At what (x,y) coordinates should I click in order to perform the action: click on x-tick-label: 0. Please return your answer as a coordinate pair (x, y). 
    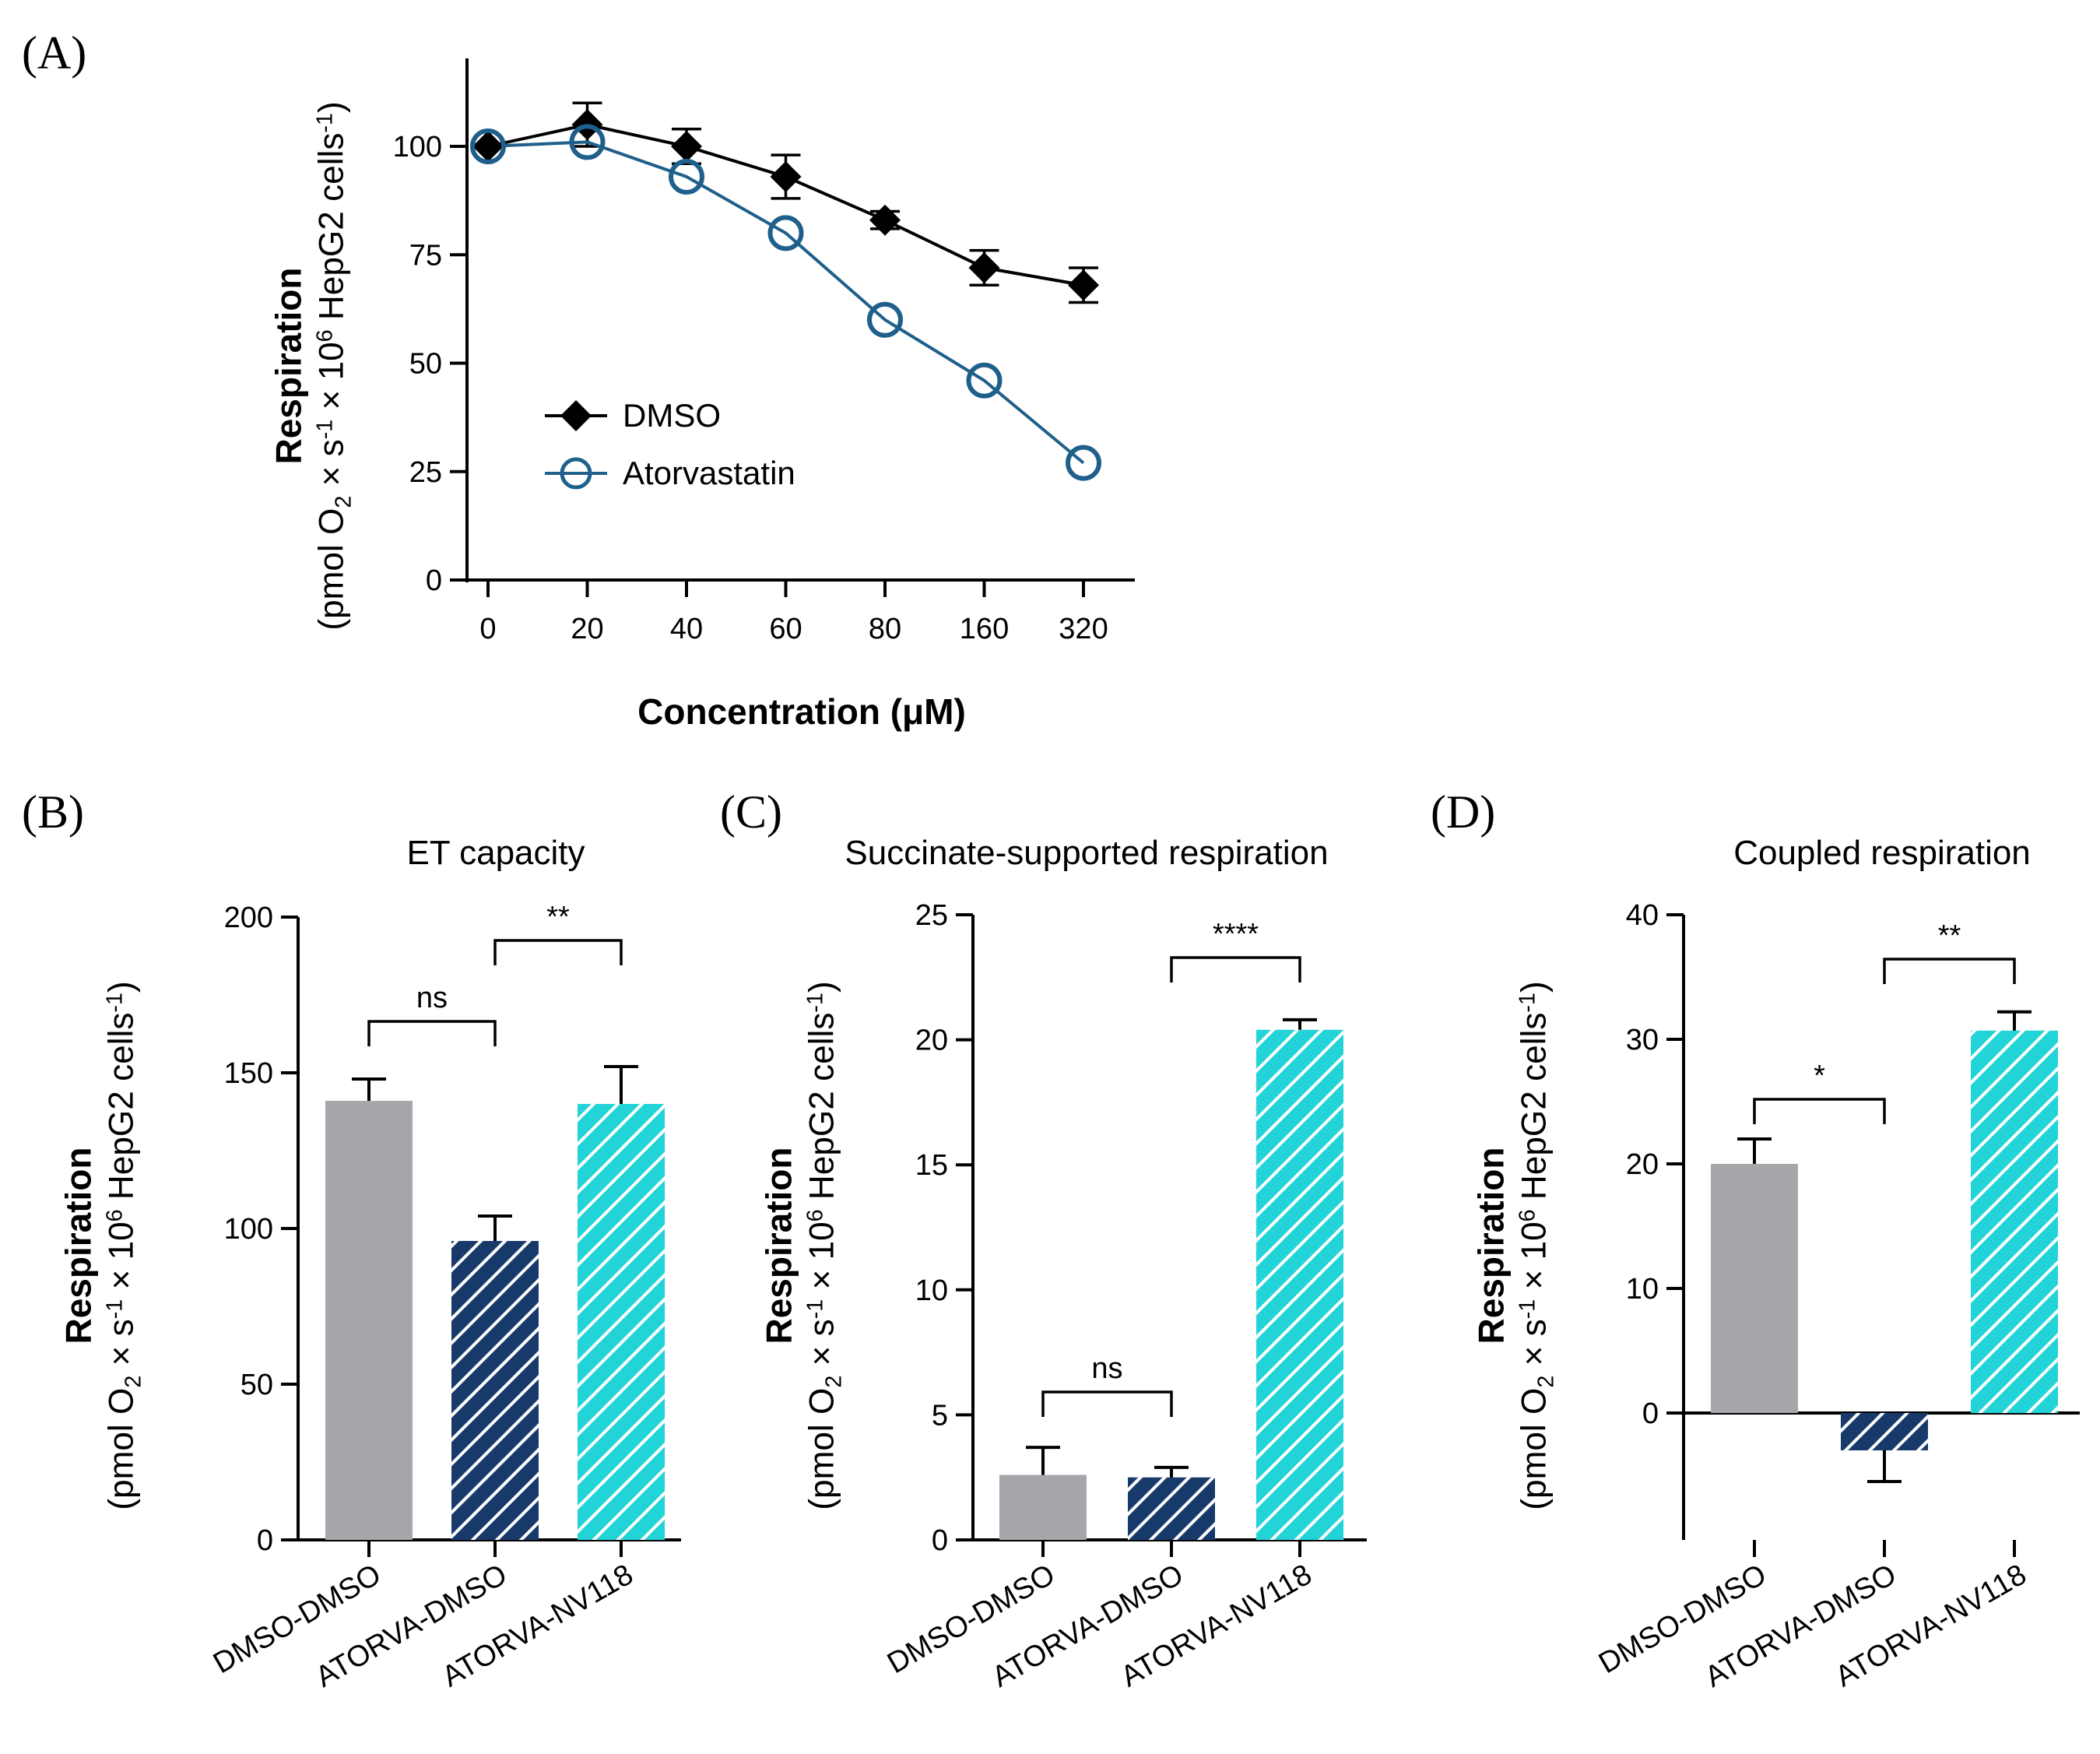
    Looking at the image, I should click on (487, 629).